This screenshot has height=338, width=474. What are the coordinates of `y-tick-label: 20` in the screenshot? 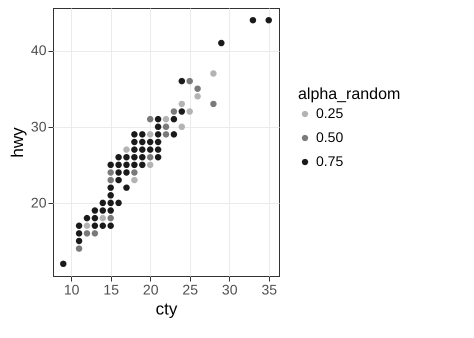 It's located at (38, 202).